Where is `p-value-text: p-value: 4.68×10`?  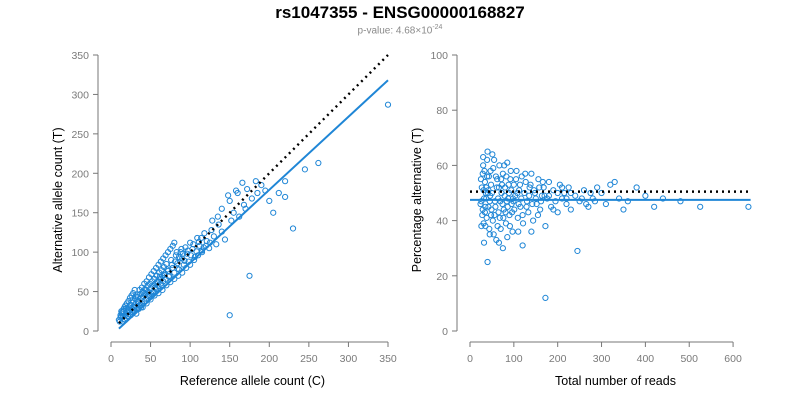
p-value-text: p-value: 4.68×10 is located at coordinates (395, 31).